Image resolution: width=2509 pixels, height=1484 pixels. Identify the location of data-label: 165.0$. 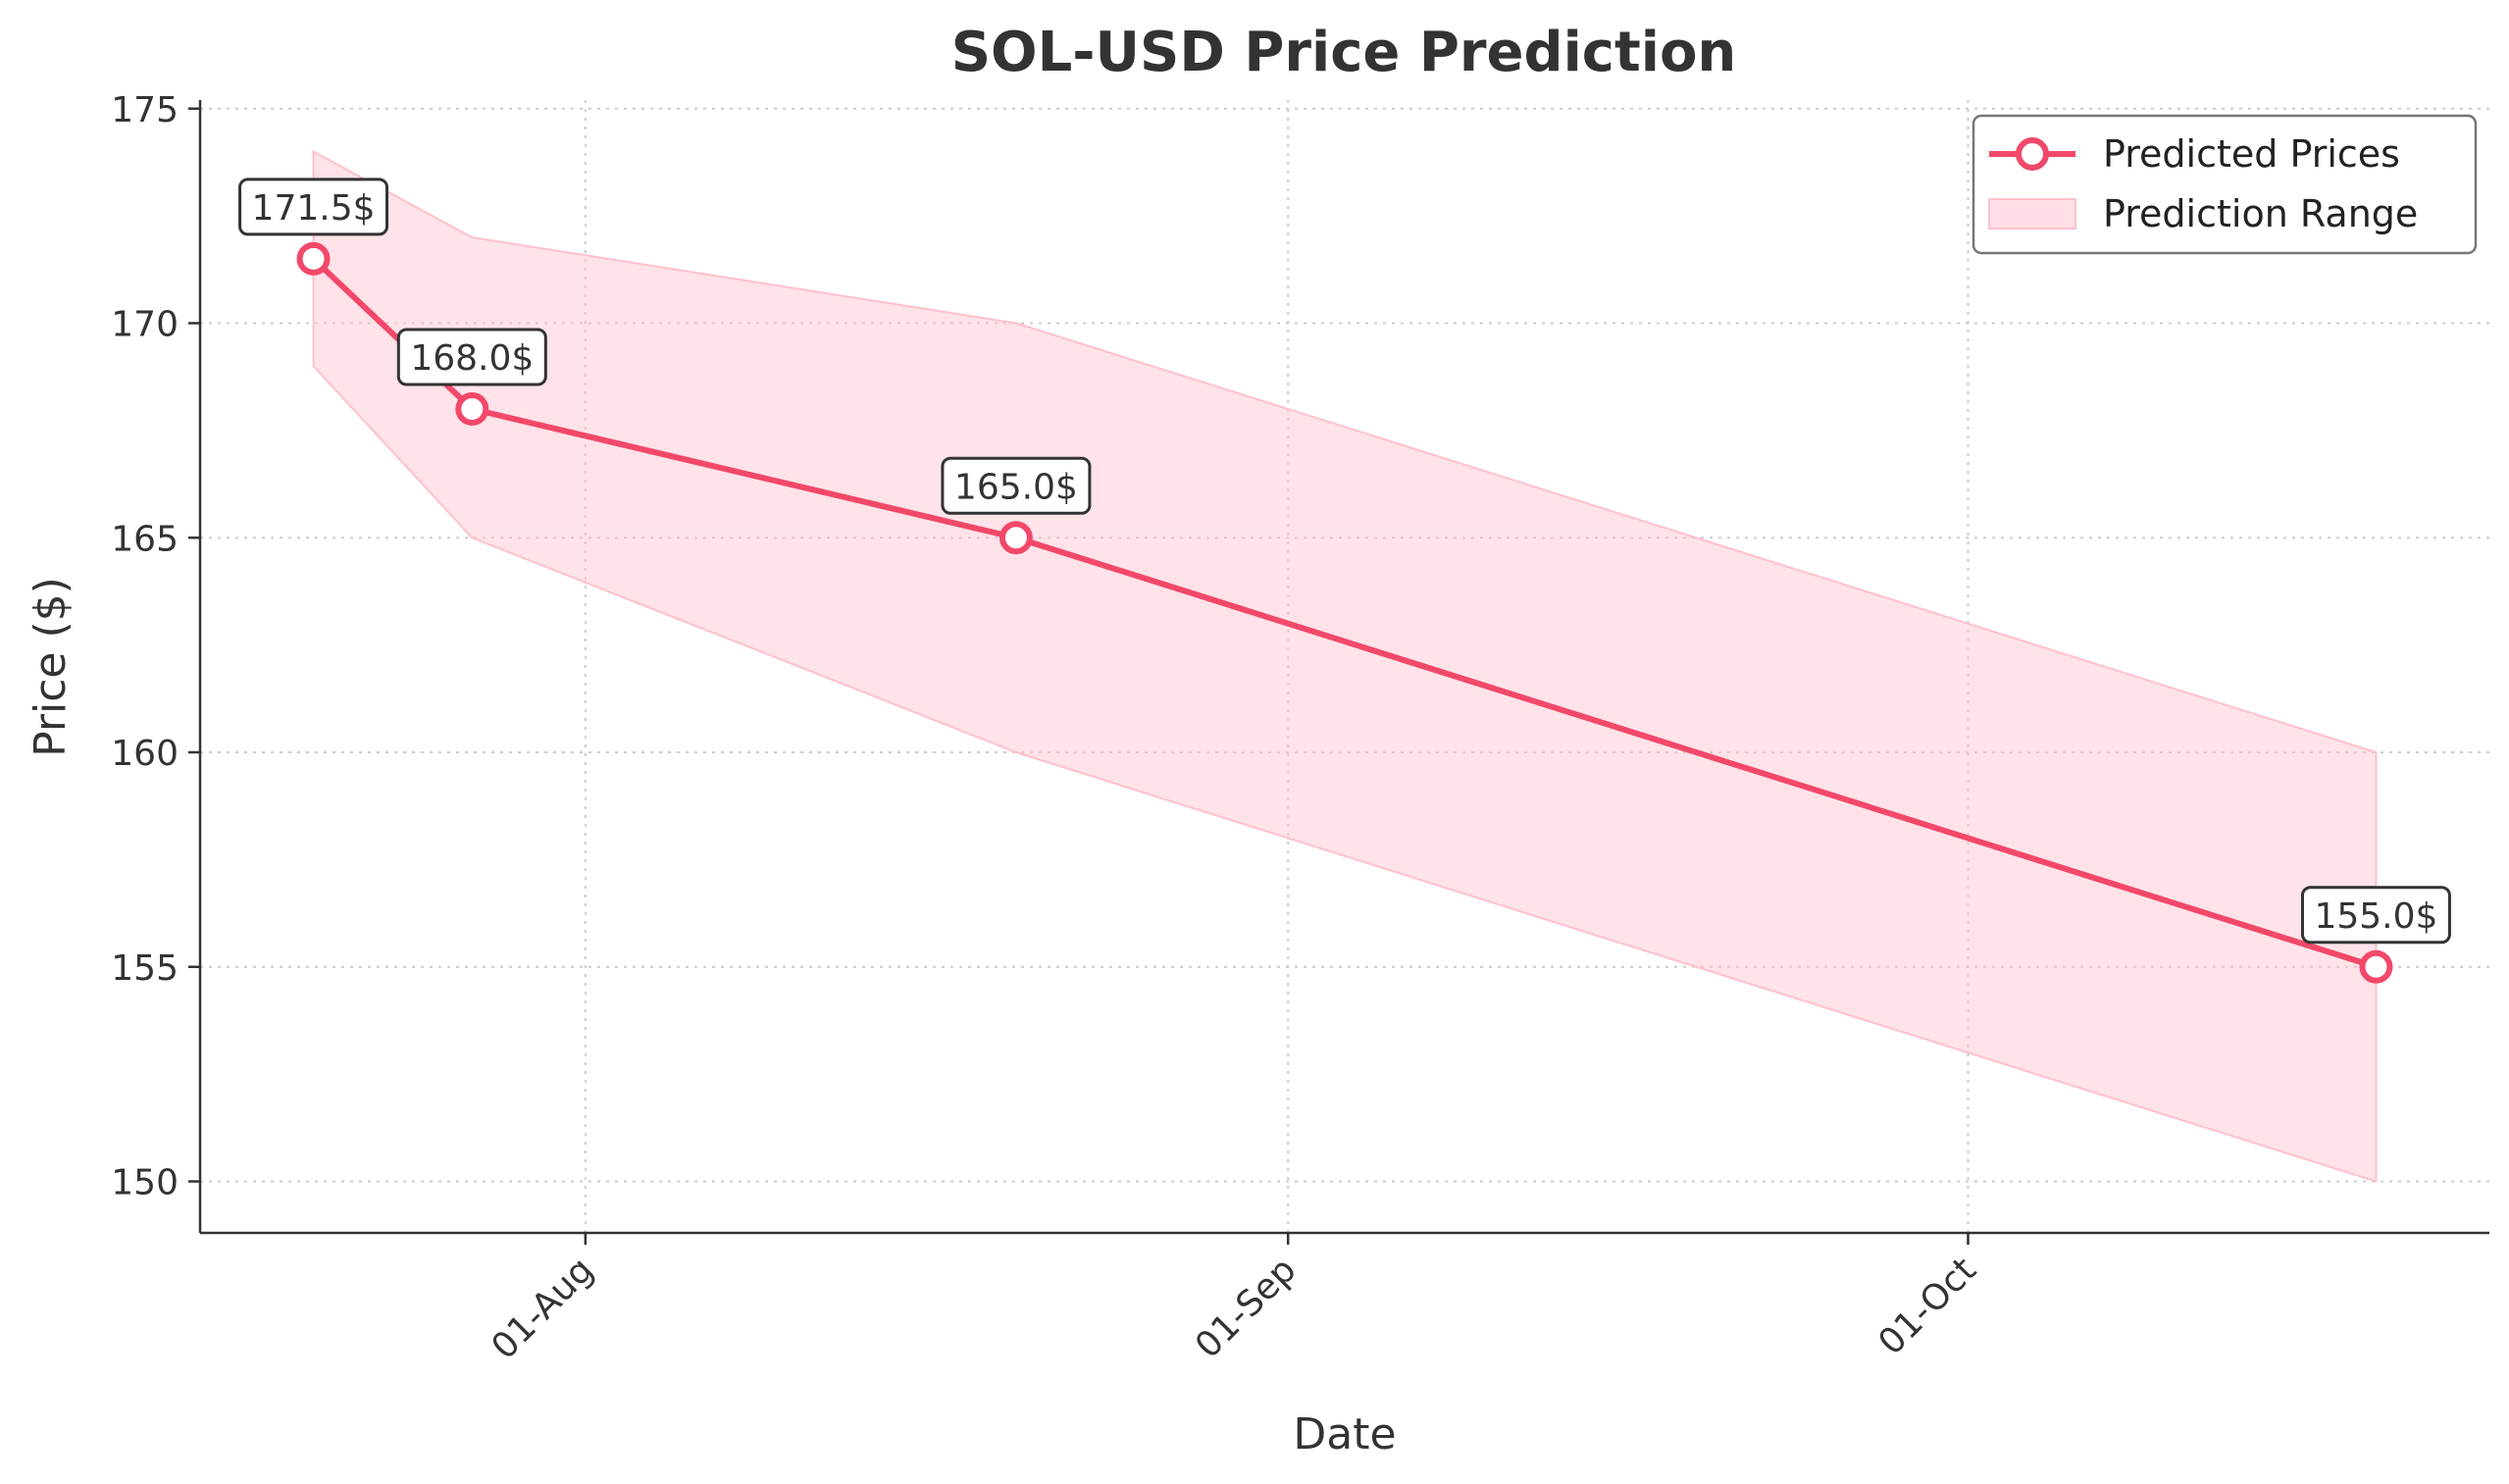
(1016, 485).